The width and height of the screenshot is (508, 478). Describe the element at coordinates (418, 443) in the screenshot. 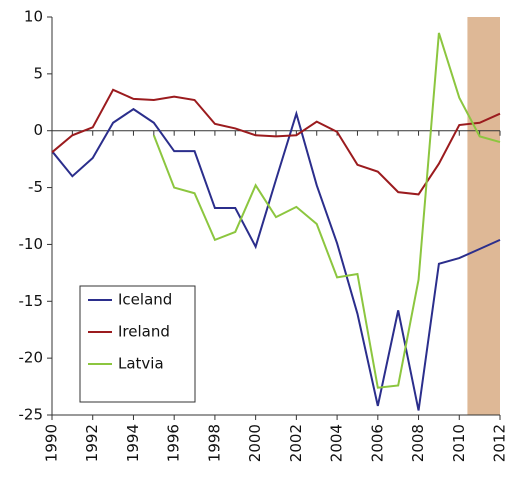

I see `x-tick-label: 2008` at that location.